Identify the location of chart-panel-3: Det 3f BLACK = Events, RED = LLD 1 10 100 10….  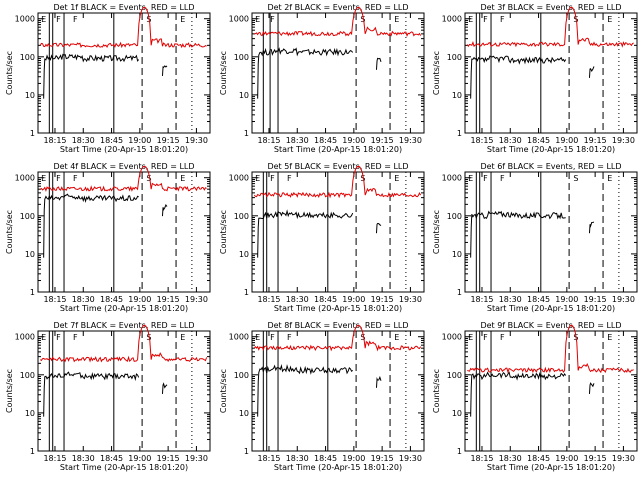
(535, 78).